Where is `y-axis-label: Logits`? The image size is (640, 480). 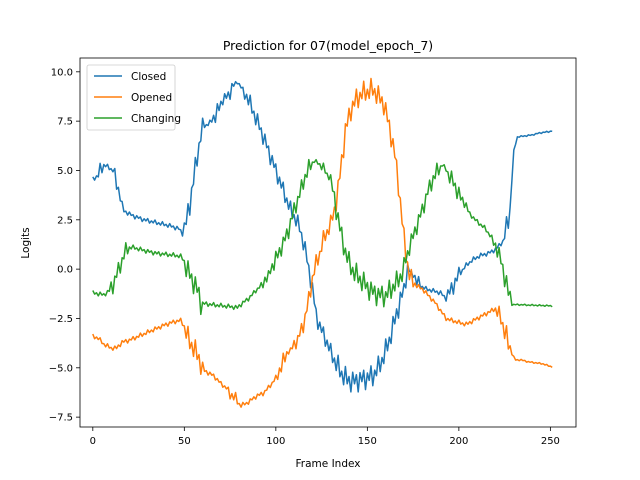
y-axis-label: Logits is located at coordinates (26, 242).